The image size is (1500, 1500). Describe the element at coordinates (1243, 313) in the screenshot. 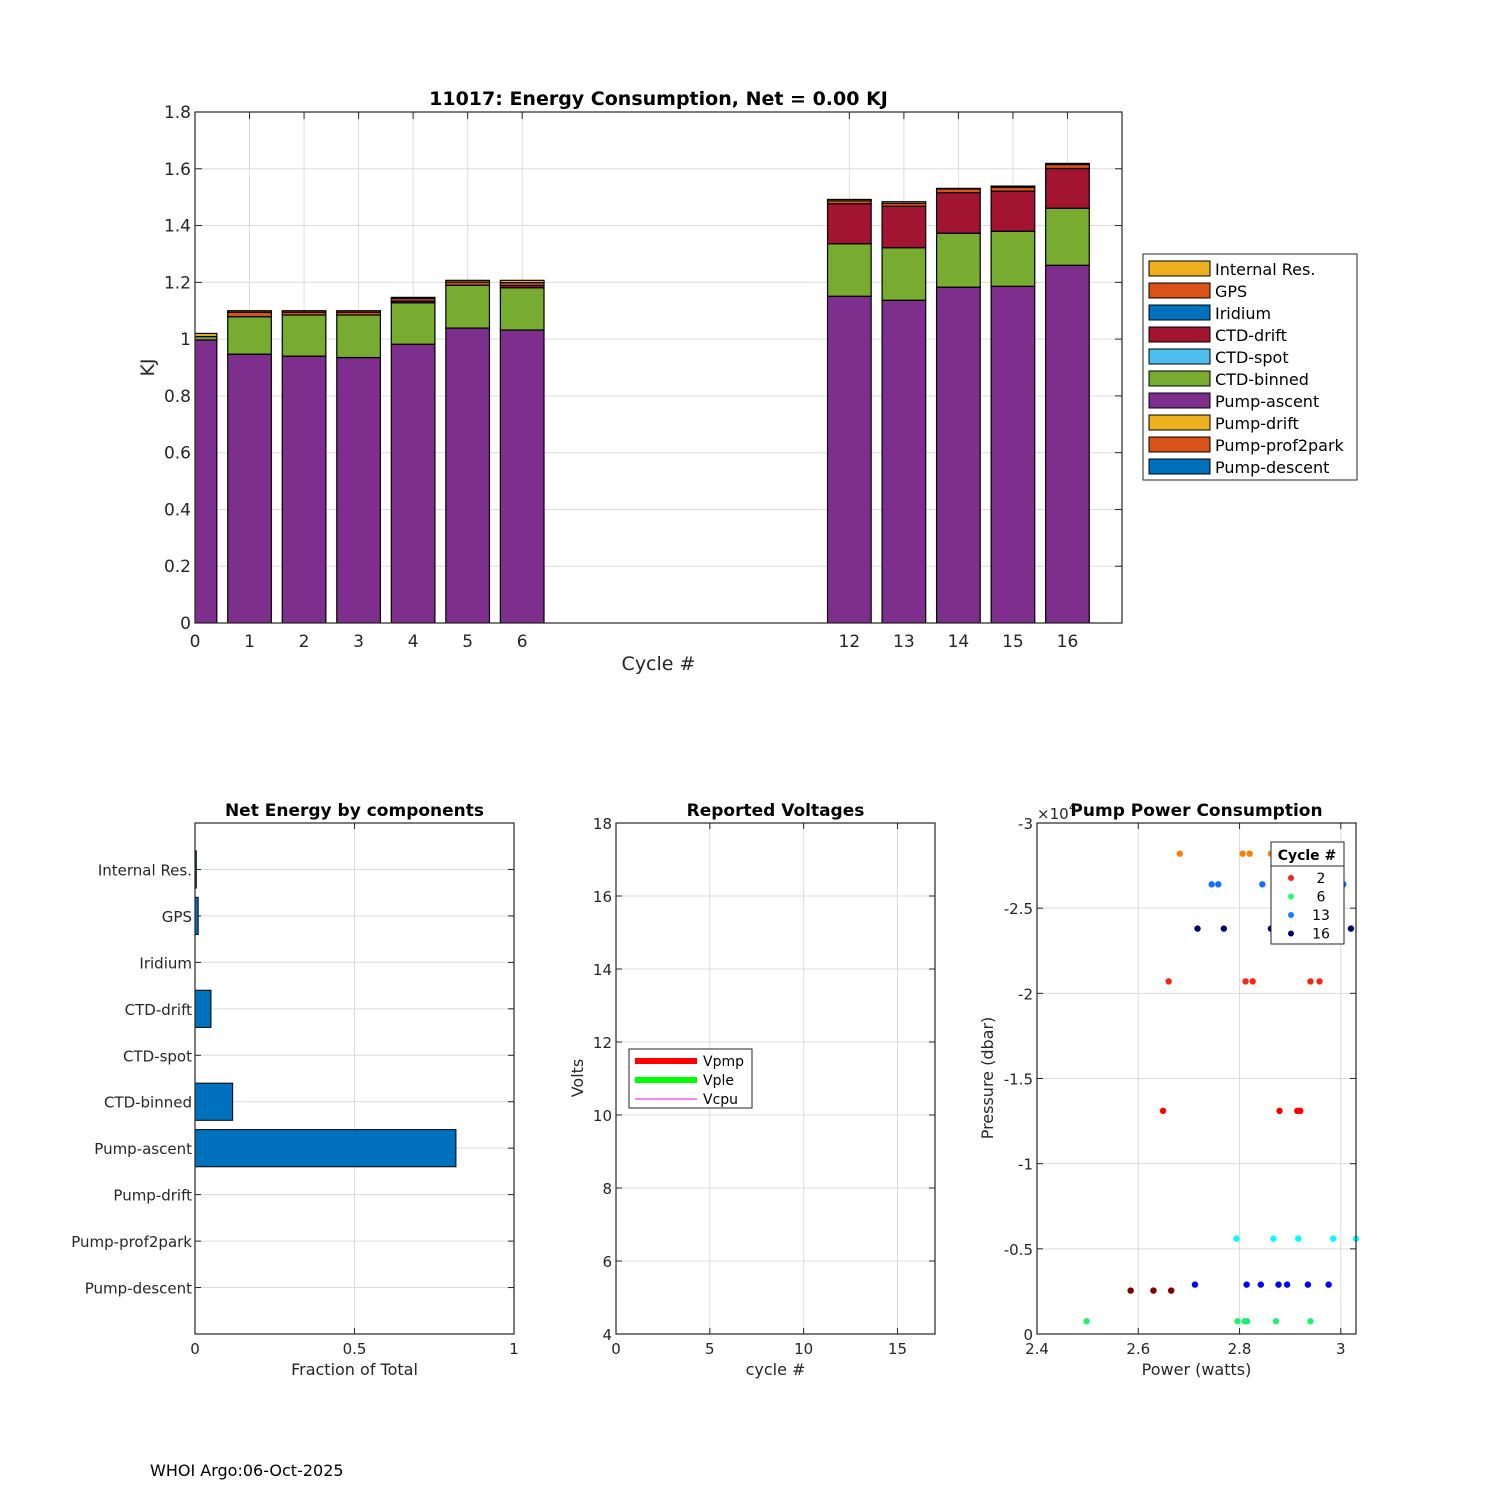

I see `energy-legend-label: Iridium` at that location.